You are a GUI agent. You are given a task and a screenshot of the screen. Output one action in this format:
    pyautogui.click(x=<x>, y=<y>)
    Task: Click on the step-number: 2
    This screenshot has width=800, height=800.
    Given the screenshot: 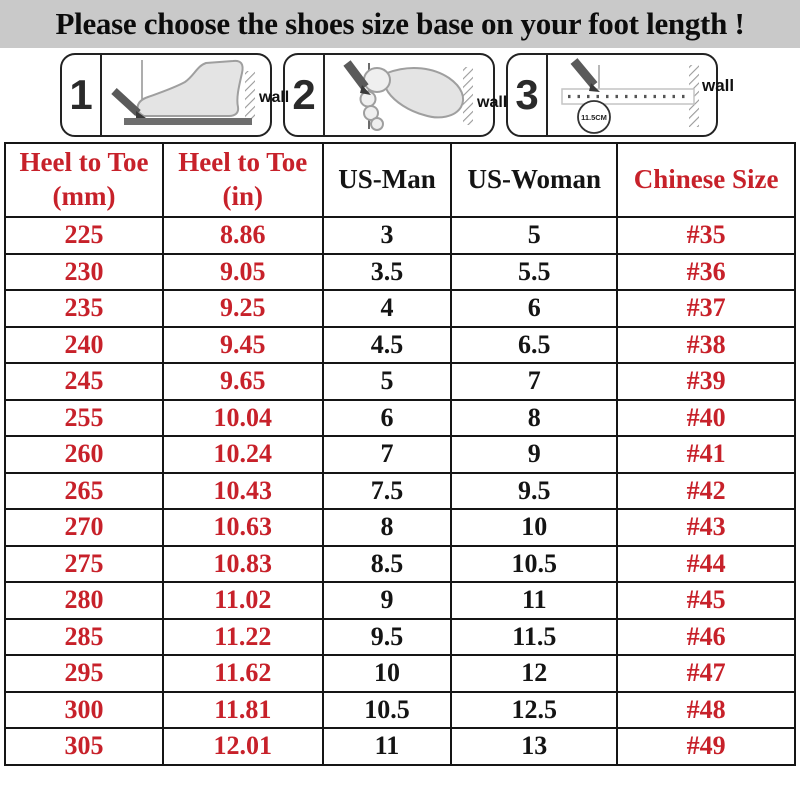 What is the action you would take?
    pyautogui.click(x=305, y=95)
    